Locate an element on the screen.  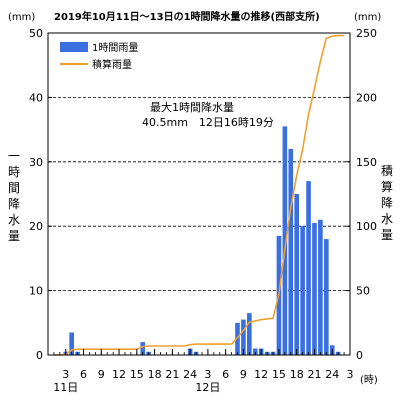
right-tick-label: 0 is located at coordinates (359, 355).